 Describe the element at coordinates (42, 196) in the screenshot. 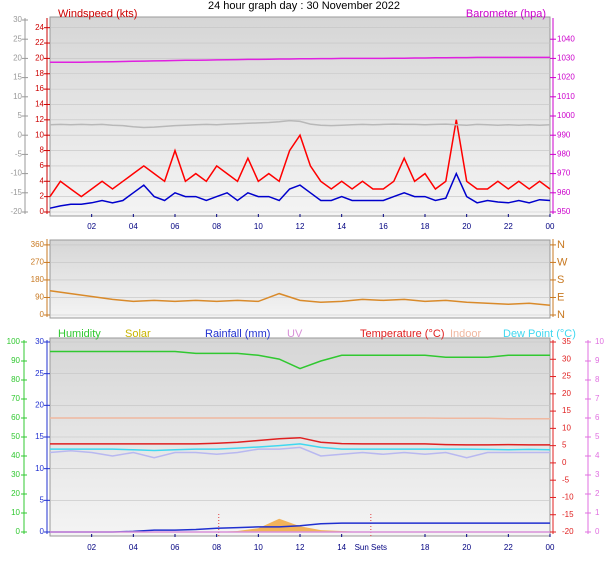

I see `y-tick-label: 2` at that location.